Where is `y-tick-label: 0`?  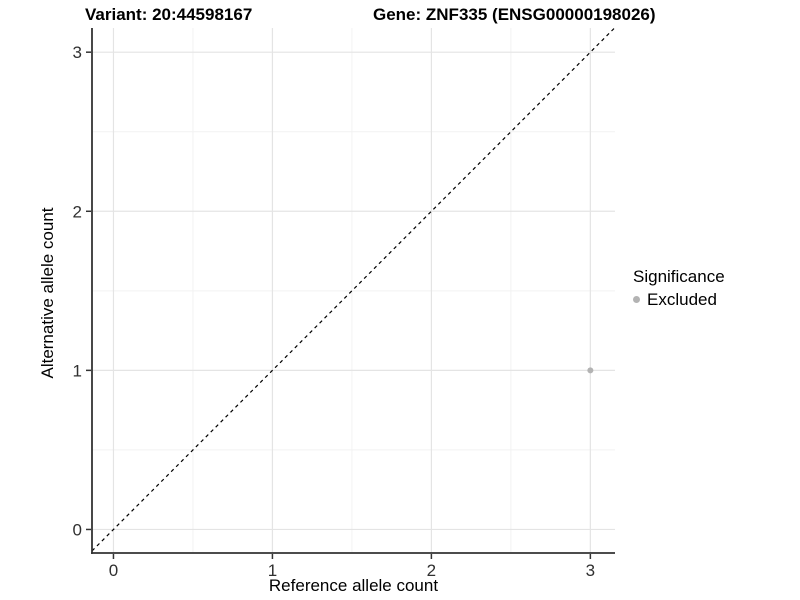 y-tick-label: 0 is located at coordinates (77, 529).